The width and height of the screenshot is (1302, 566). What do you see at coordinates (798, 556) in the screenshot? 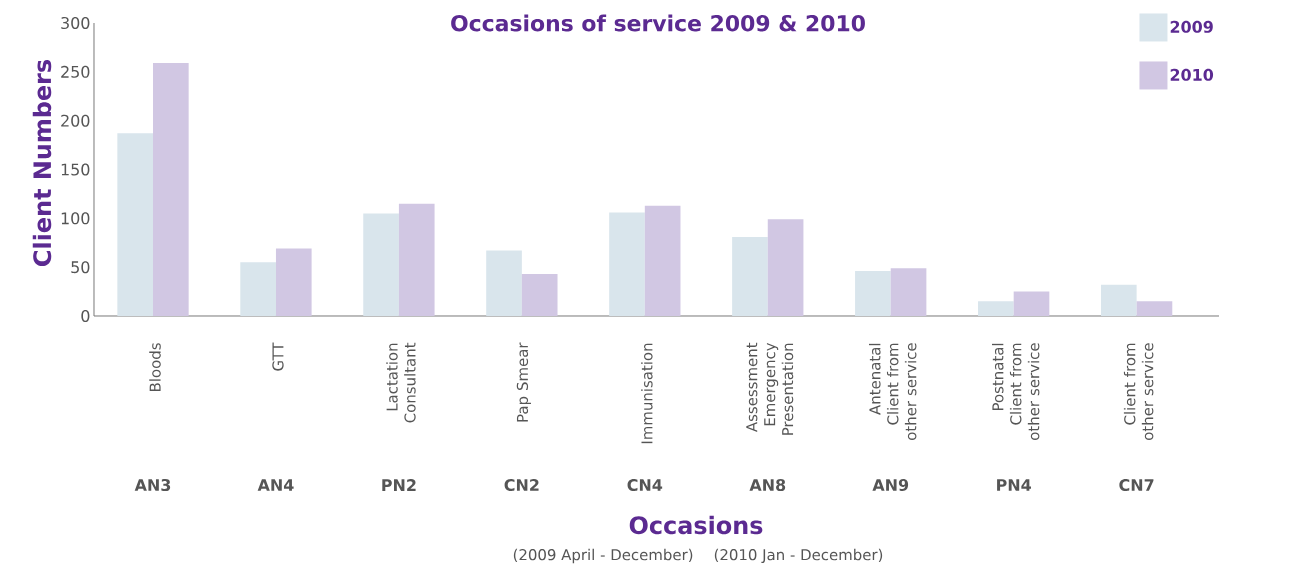
I see `text: (2010 Jan - December)` at bounding box center [798, 556].